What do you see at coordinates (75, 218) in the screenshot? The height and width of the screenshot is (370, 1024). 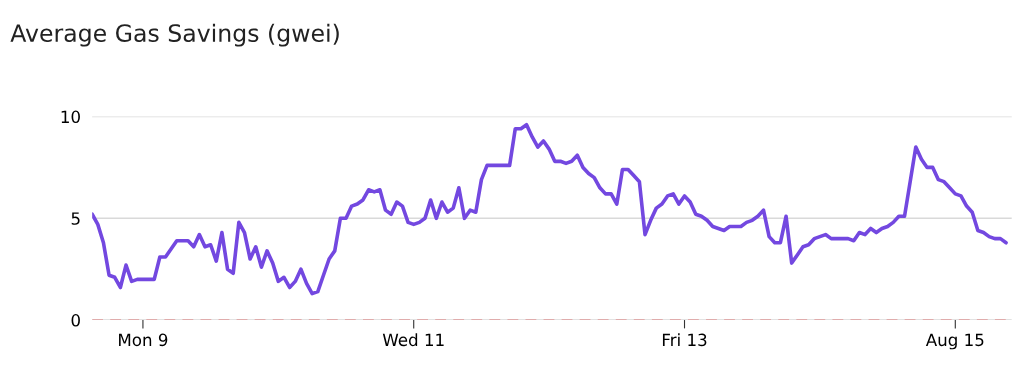 I see `y-tick-label: 5` at bounding box center [75, 218].